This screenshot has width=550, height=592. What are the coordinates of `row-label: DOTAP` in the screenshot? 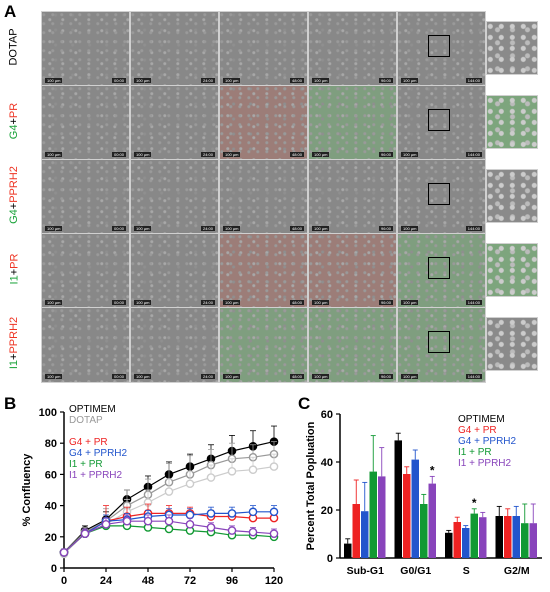 It's located at (14, 47).